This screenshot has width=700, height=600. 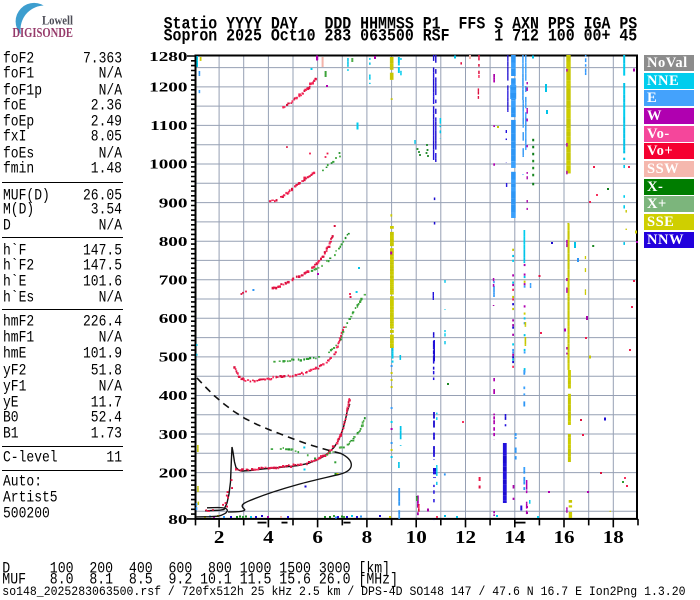 What do you see at coordinates (173, 203) in the screenshot?
I see `svg-text: 900` at bounding box center [173, 203].